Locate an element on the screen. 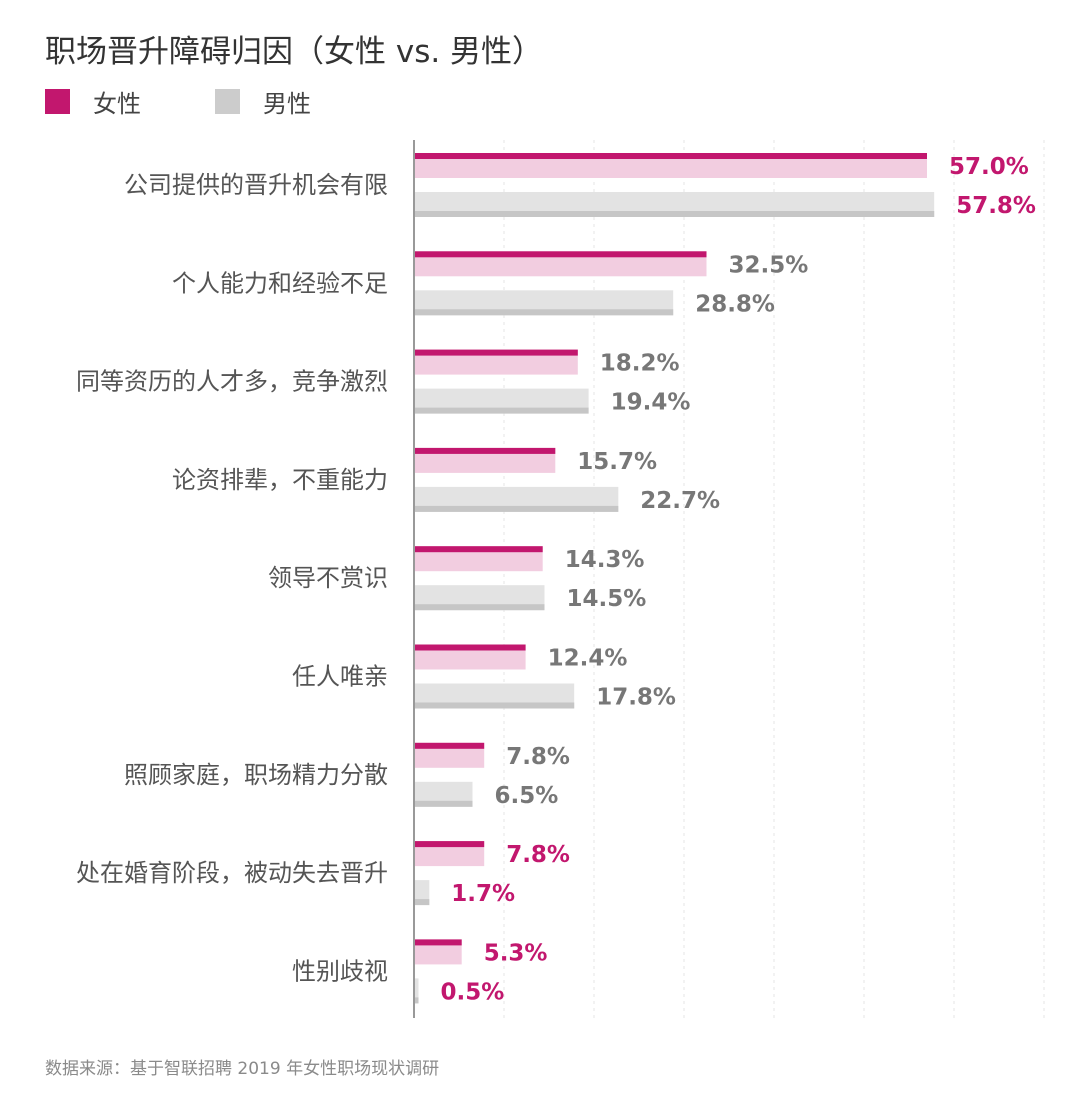  data-label-female: 14.3% is located at coordinates (605, 560).